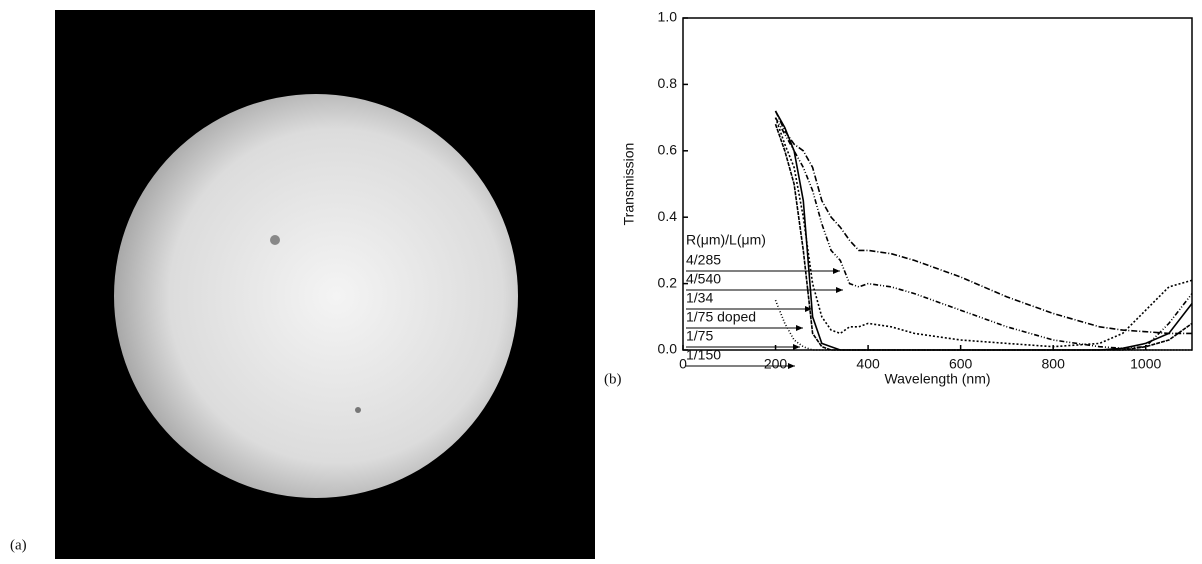 The height and width of the screenshot is (564, 1202). Describe the element at coordinates (668, 17) in the screenshot. I see `y-tick-label: 1.0` at that location.